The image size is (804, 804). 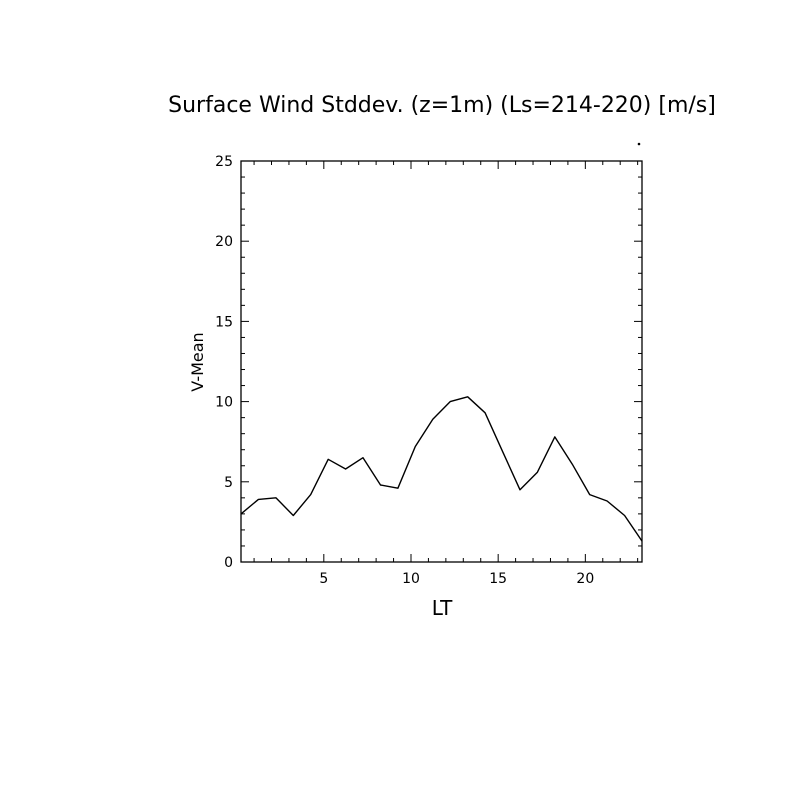 What do you see at coordinates (498, 579) in the screenshot?
I see `x-tick-label: 15` at bounding box center [498, 579].